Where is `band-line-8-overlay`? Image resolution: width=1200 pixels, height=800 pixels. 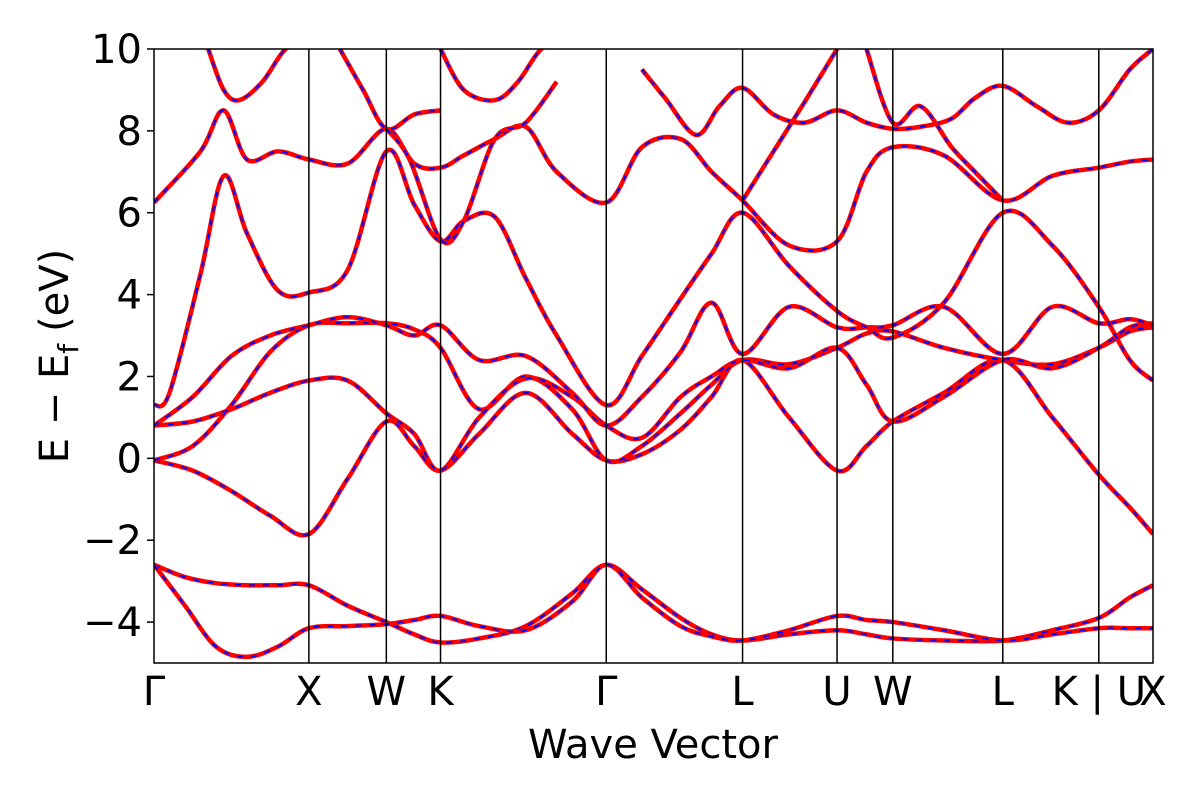 band-line-8-overlay is located at coordinates (653, 180).